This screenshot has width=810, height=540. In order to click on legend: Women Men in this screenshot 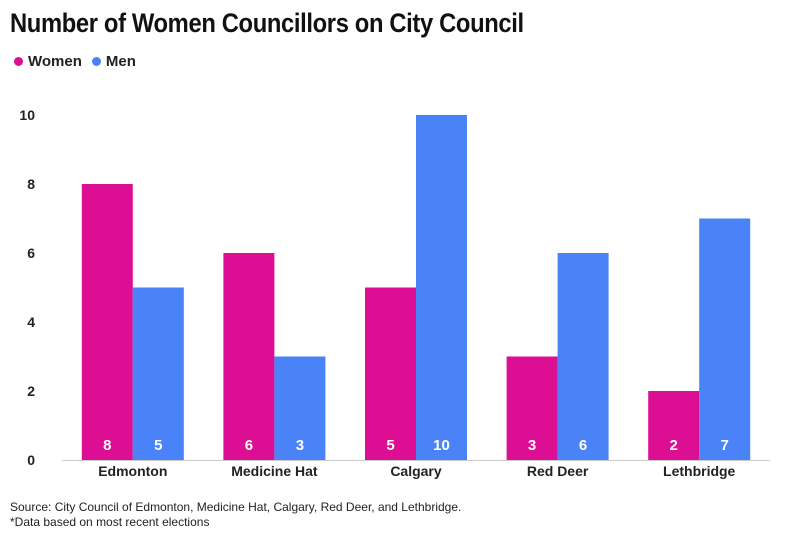, I will do `click(75, 61)`.